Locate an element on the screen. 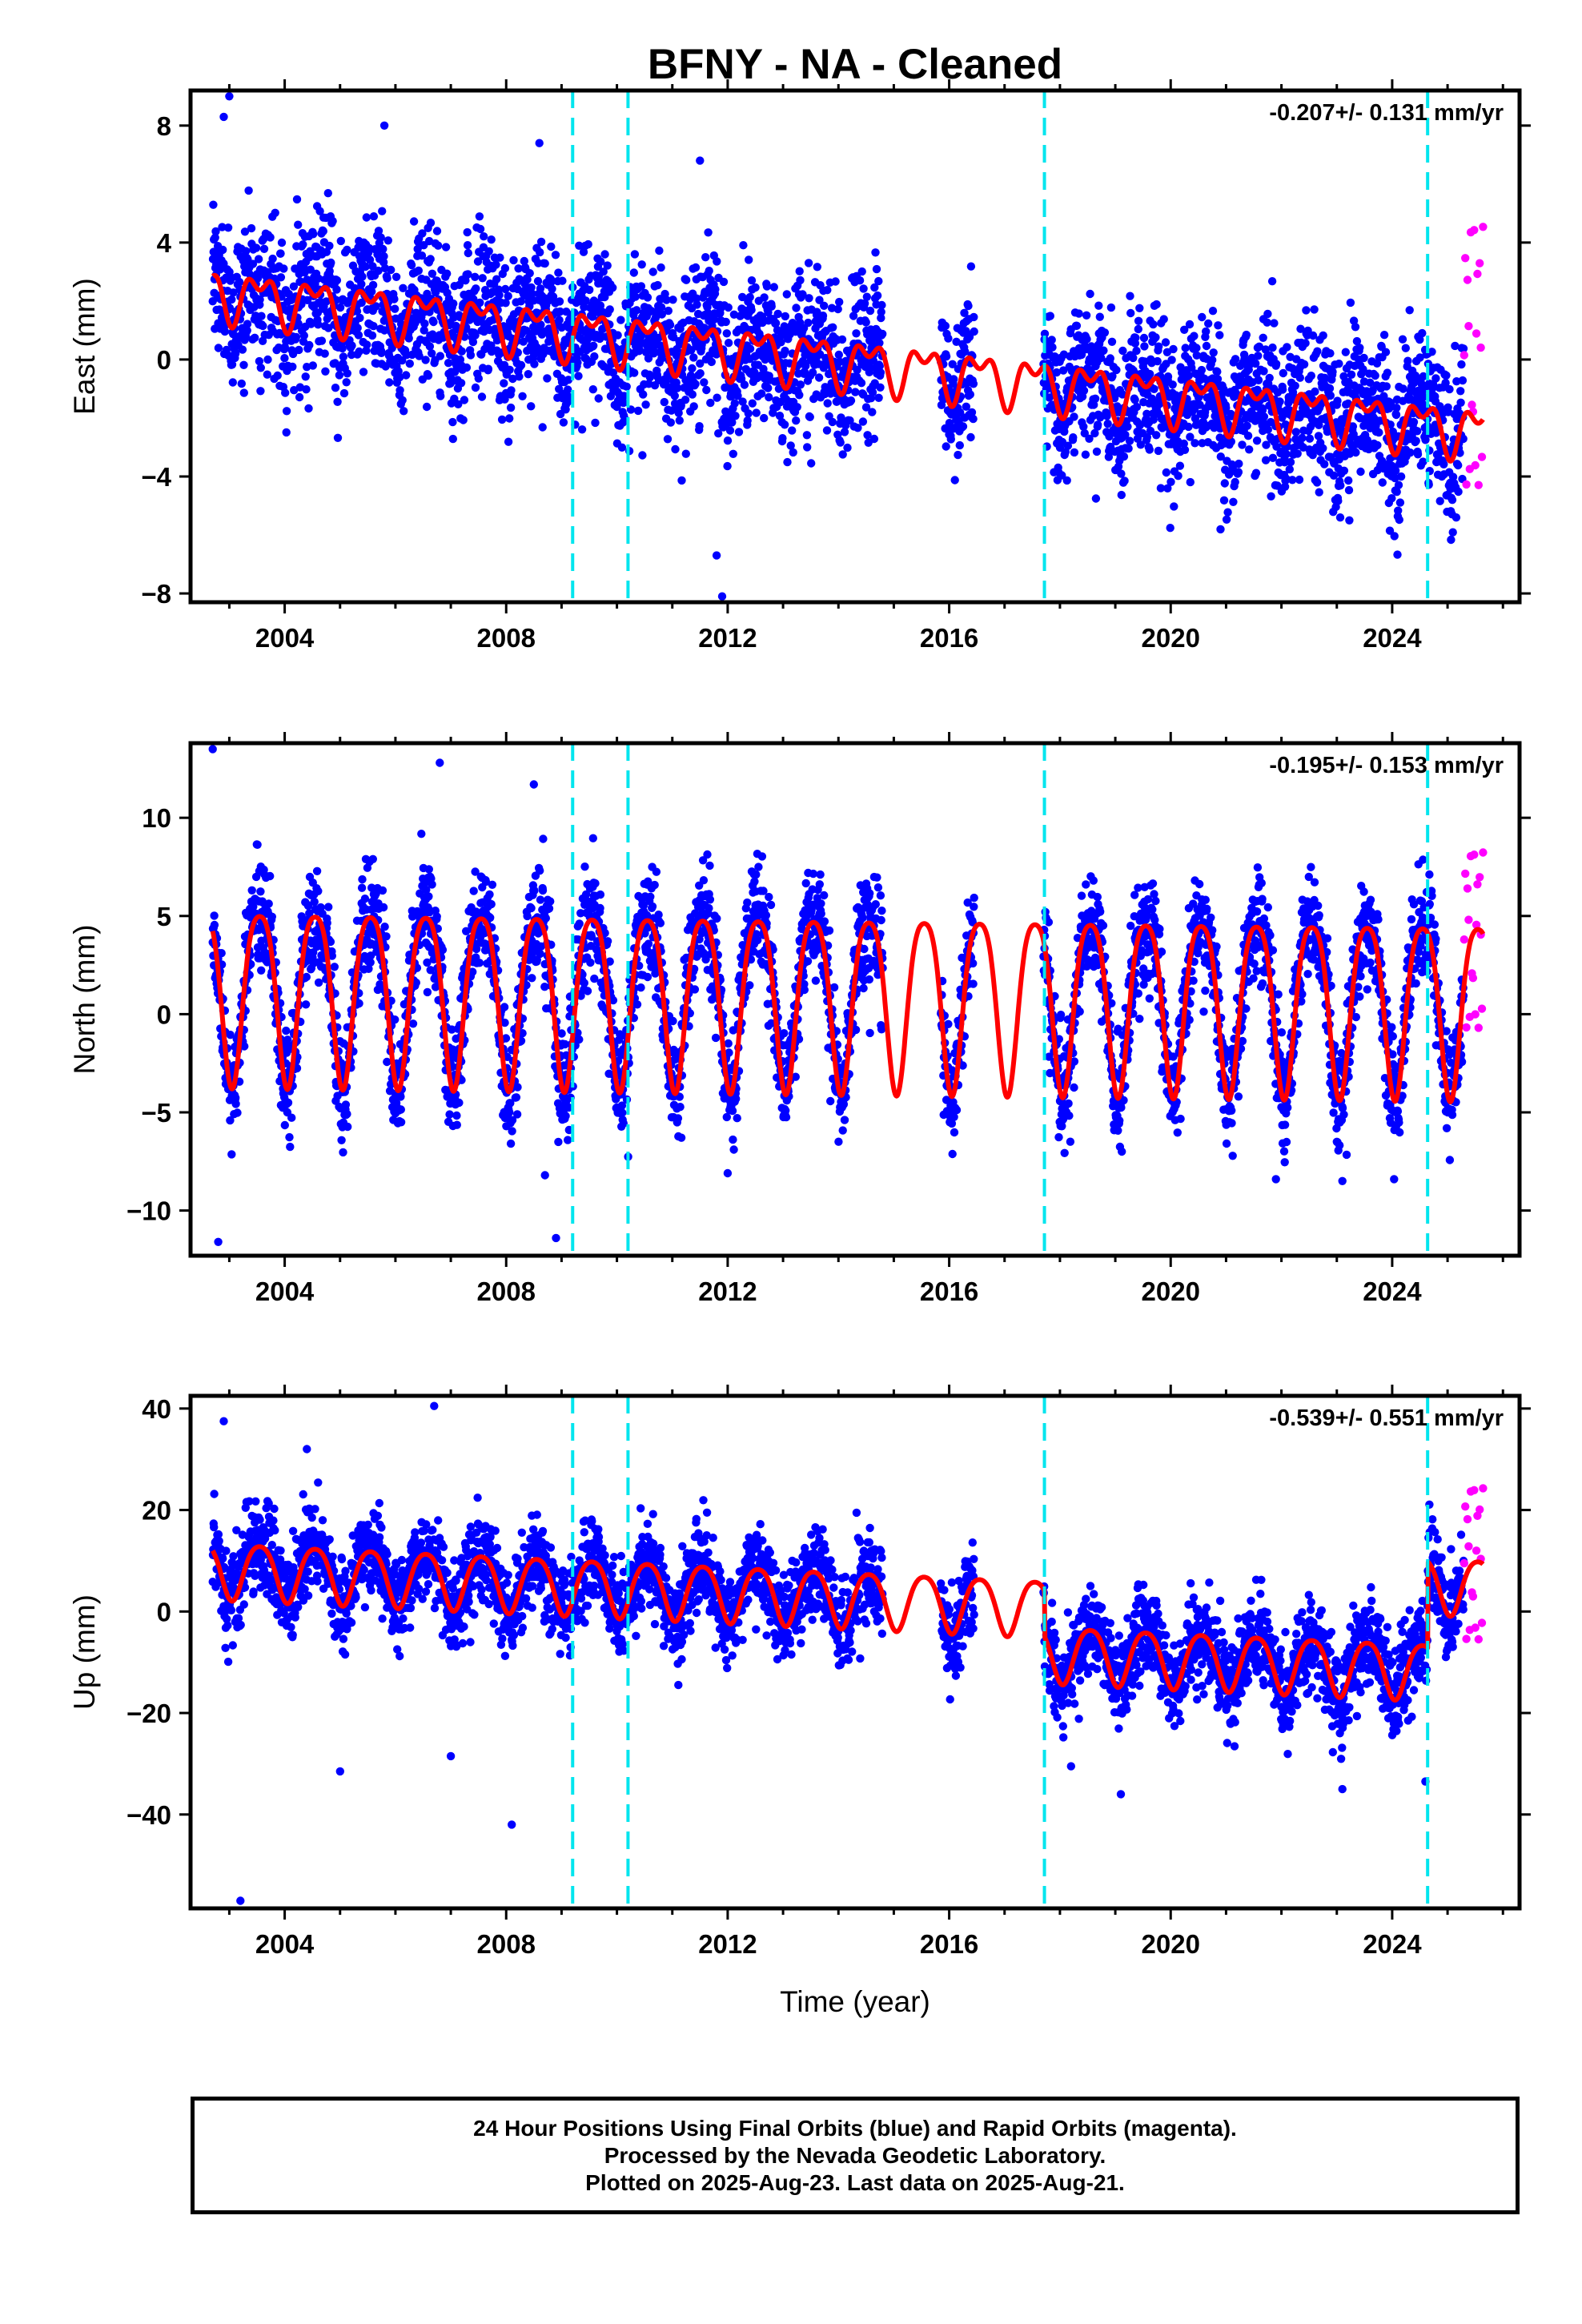  x-tick-label: 2016 is located at coordinates (949, 638).